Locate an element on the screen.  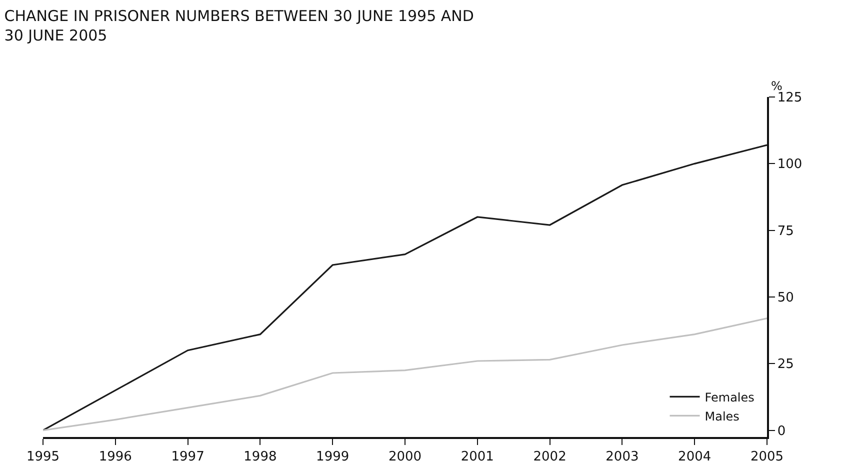
x-tick-label: 2002 is located at coordinates (549, 456).